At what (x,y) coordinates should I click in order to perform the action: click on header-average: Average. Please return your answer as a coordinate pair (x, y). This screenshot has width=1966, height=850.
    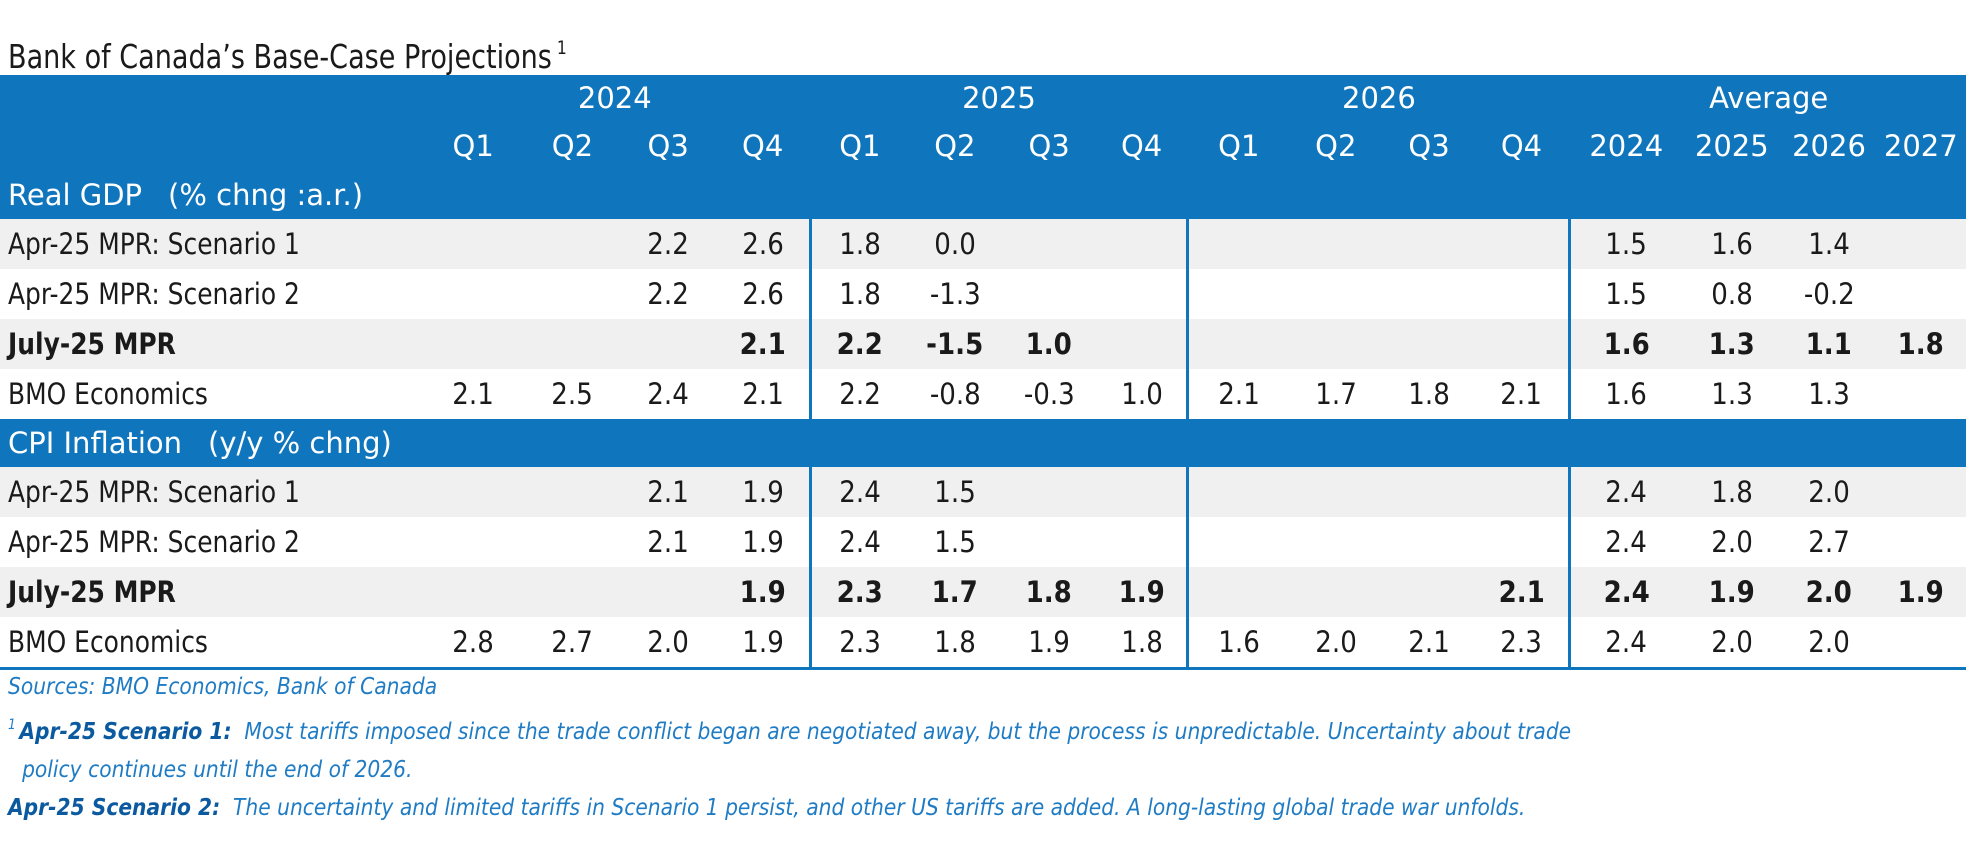
    Looking at the image, I should click on (1767, 98).